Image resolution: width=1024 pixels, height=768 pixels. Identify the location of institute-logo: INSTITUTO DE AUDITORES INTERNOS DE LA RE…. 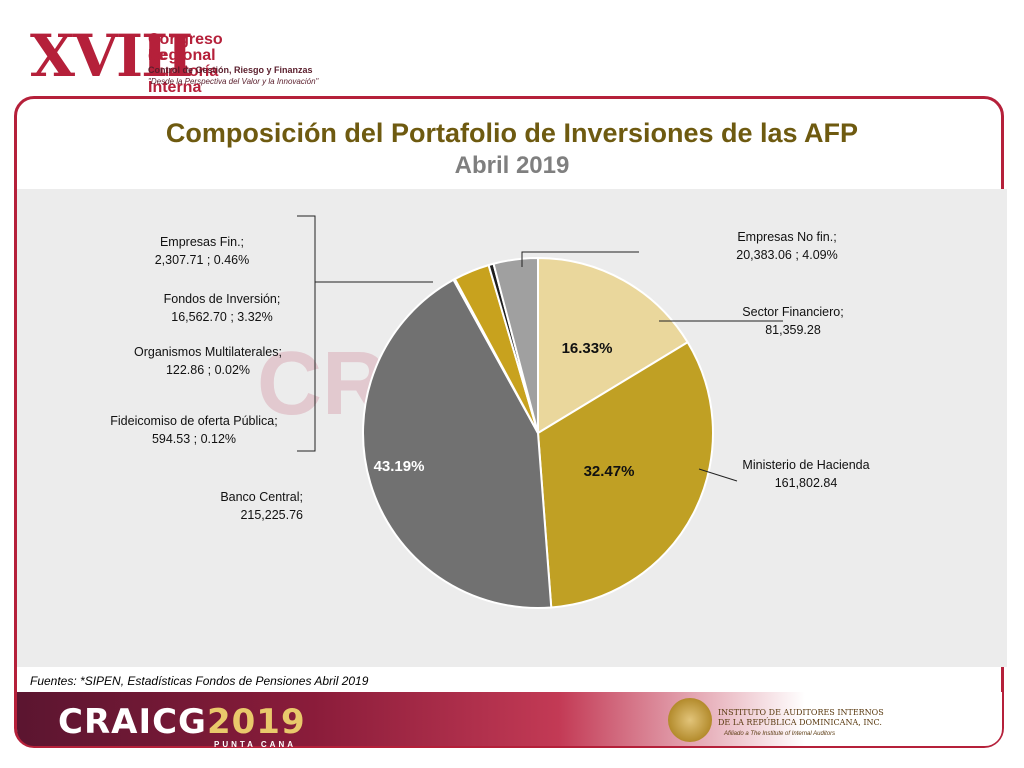
(776, 720).